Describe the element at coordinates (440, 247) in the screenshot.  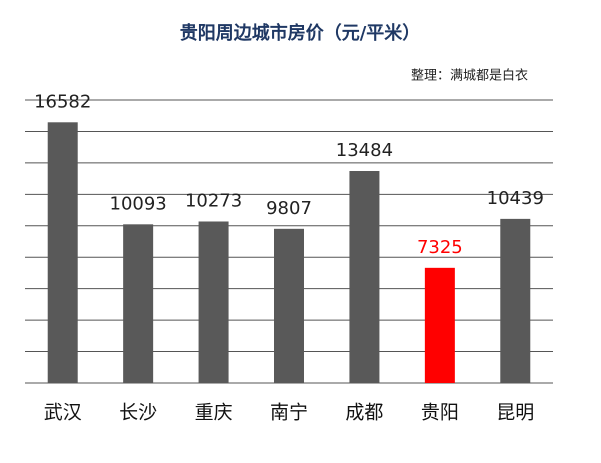
I see `value-label: 7325` at that location.